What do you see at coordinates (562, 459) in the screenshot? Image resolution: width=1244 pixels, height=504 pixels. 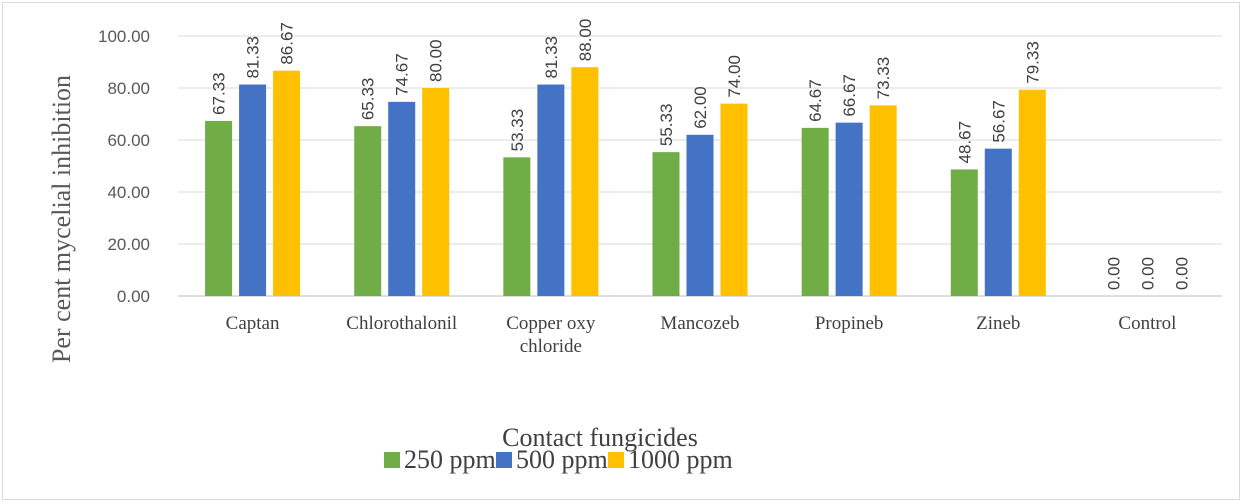 I see `legend-label: 500 ppm` at bounding box center [562, 459].